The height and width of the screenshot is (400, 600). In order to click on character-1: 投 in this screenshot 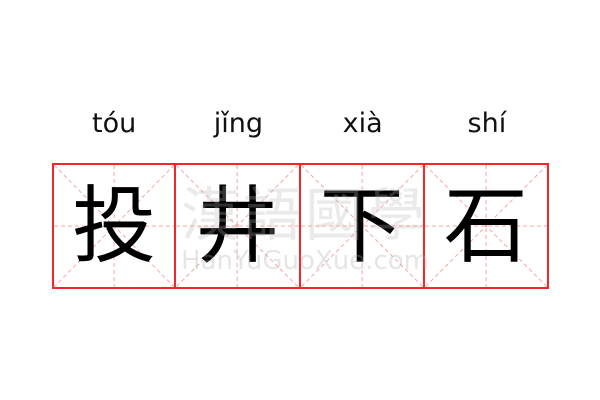, I will do `click(114, 226)`.